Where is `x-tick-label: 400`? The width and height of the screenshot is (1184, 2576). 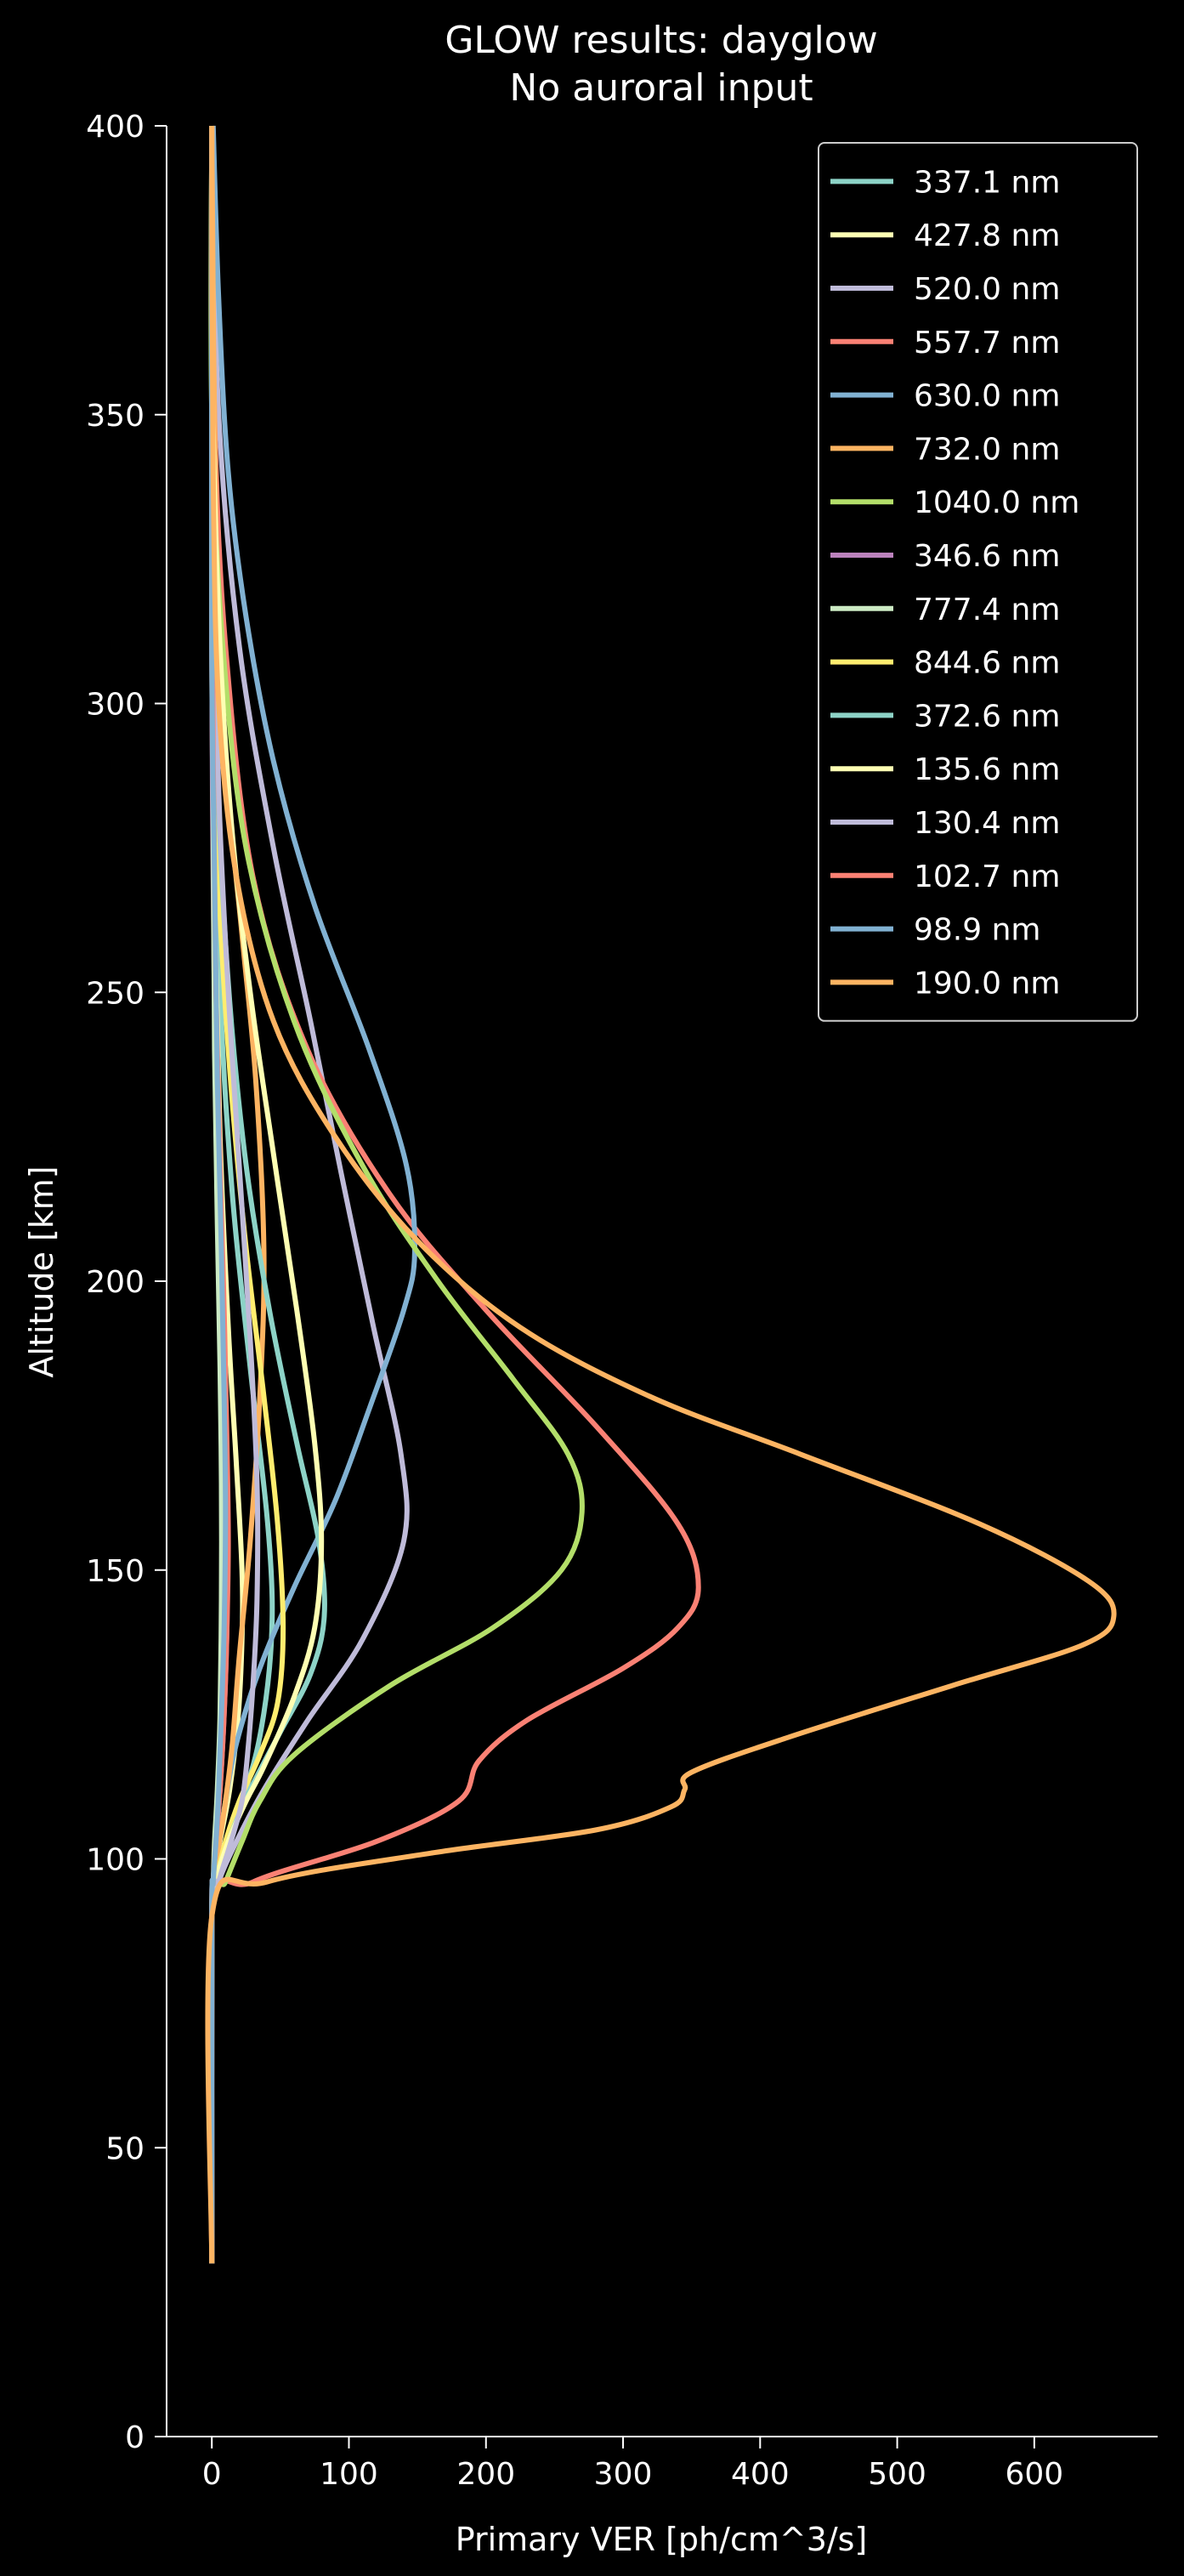
x-tick-label: 400 is located at coordinates (760, 2475).